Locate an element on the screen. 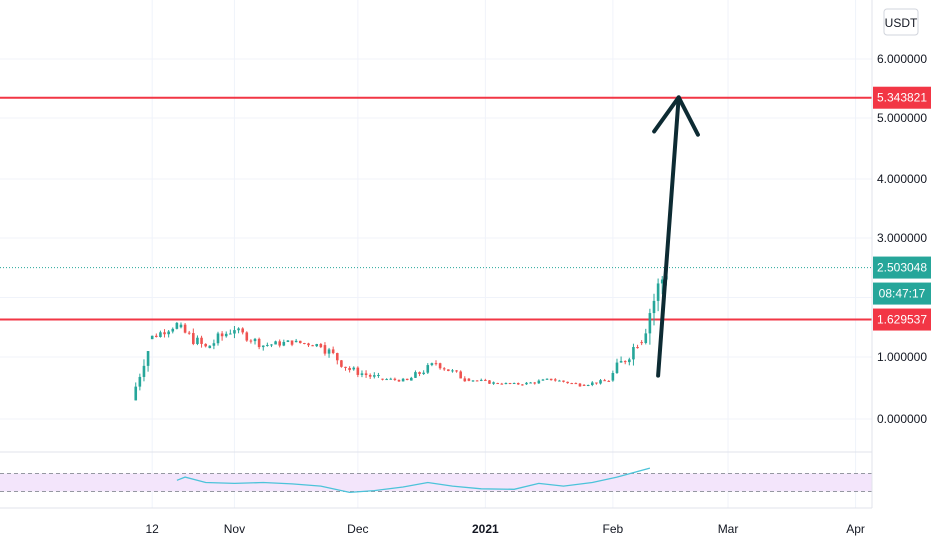 Image resolution: width=932 pixels, height=555 pixels. last-price-label: 2.503048 is located at coordinates (902, 268).